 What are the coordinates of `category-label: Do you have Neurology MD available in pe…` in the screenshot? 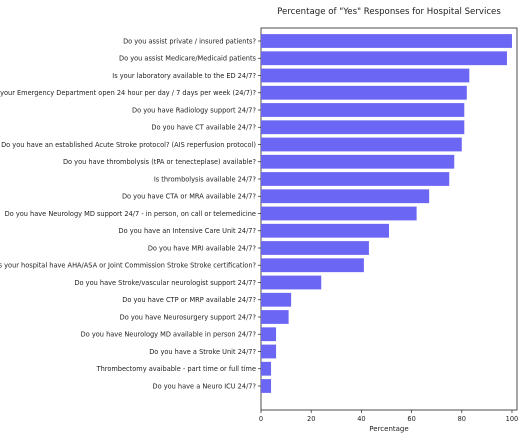 It's located at (169, 335).